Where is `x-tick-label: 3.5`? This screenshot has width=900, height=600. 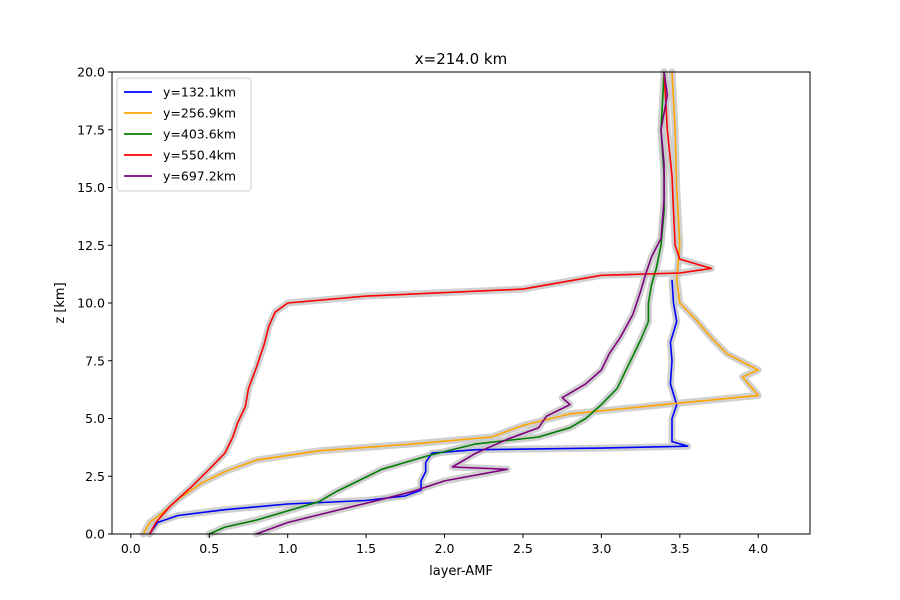
x-tick-label: 3.5 is located at coordinates (680, 548).